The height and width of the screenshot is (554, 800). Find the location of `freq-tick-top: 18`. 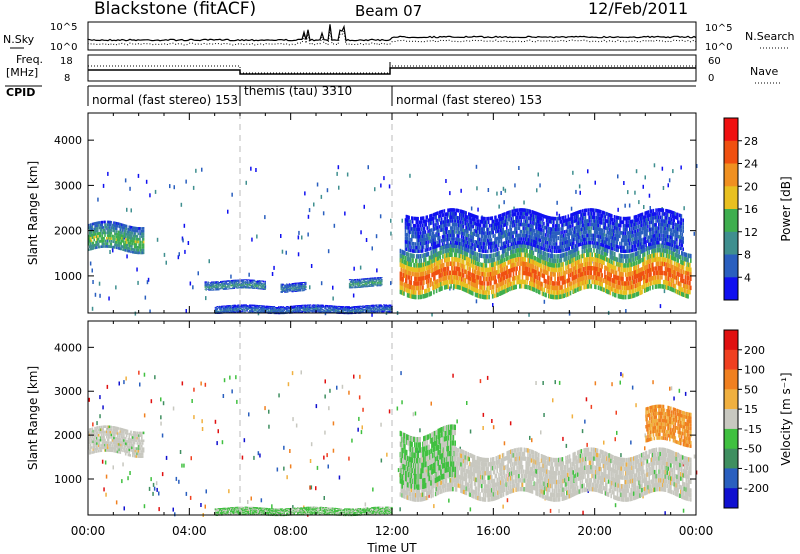

freq-tick-top: 18 is located at coordinates (66, 61).